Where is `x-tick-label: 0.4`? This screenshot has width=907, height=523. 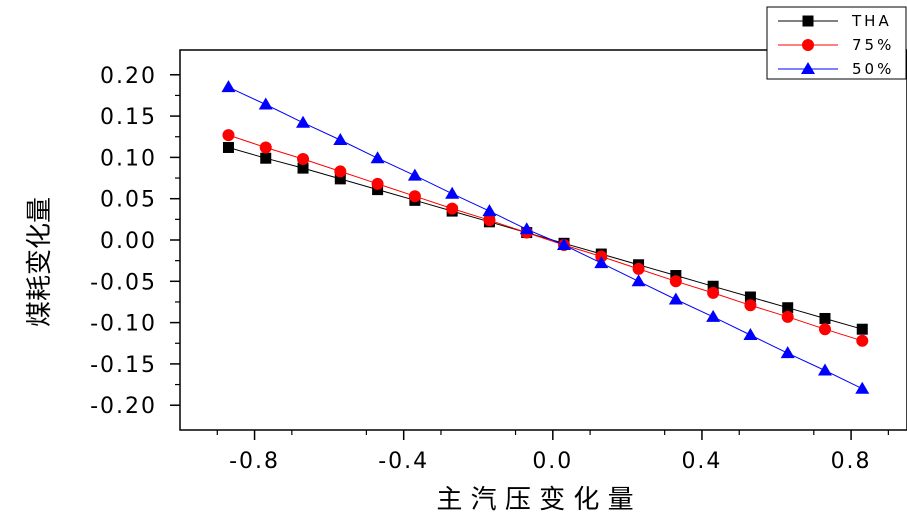 x-tick-label: 0.4 is located at coordinates (701, 461).